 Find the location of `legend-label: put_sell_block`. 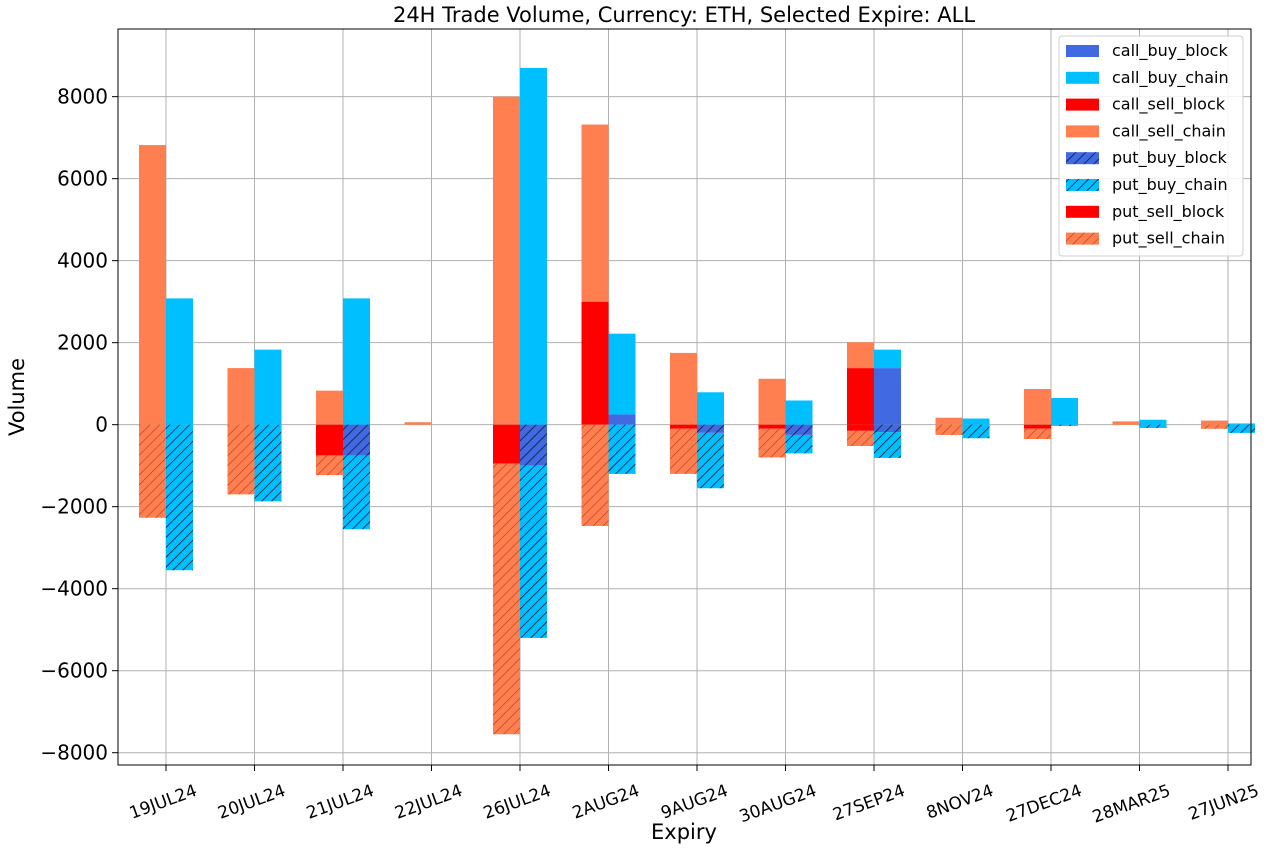

legend-label: put_sell_block is located at coordinates (1168, 212).